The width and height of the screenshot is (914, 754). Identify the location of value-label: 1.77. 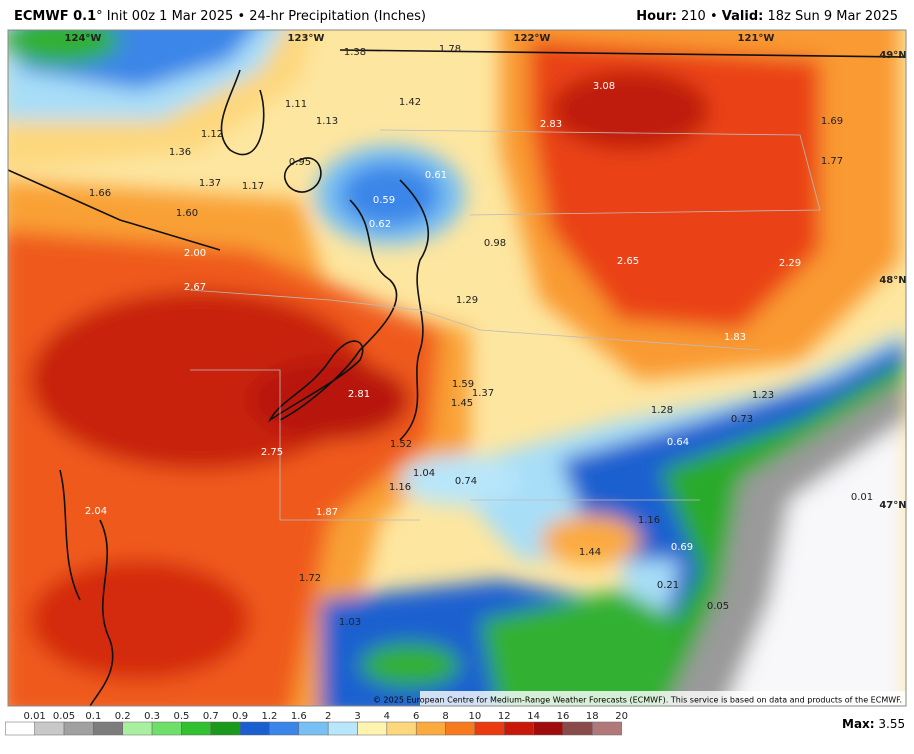
(832, 161).